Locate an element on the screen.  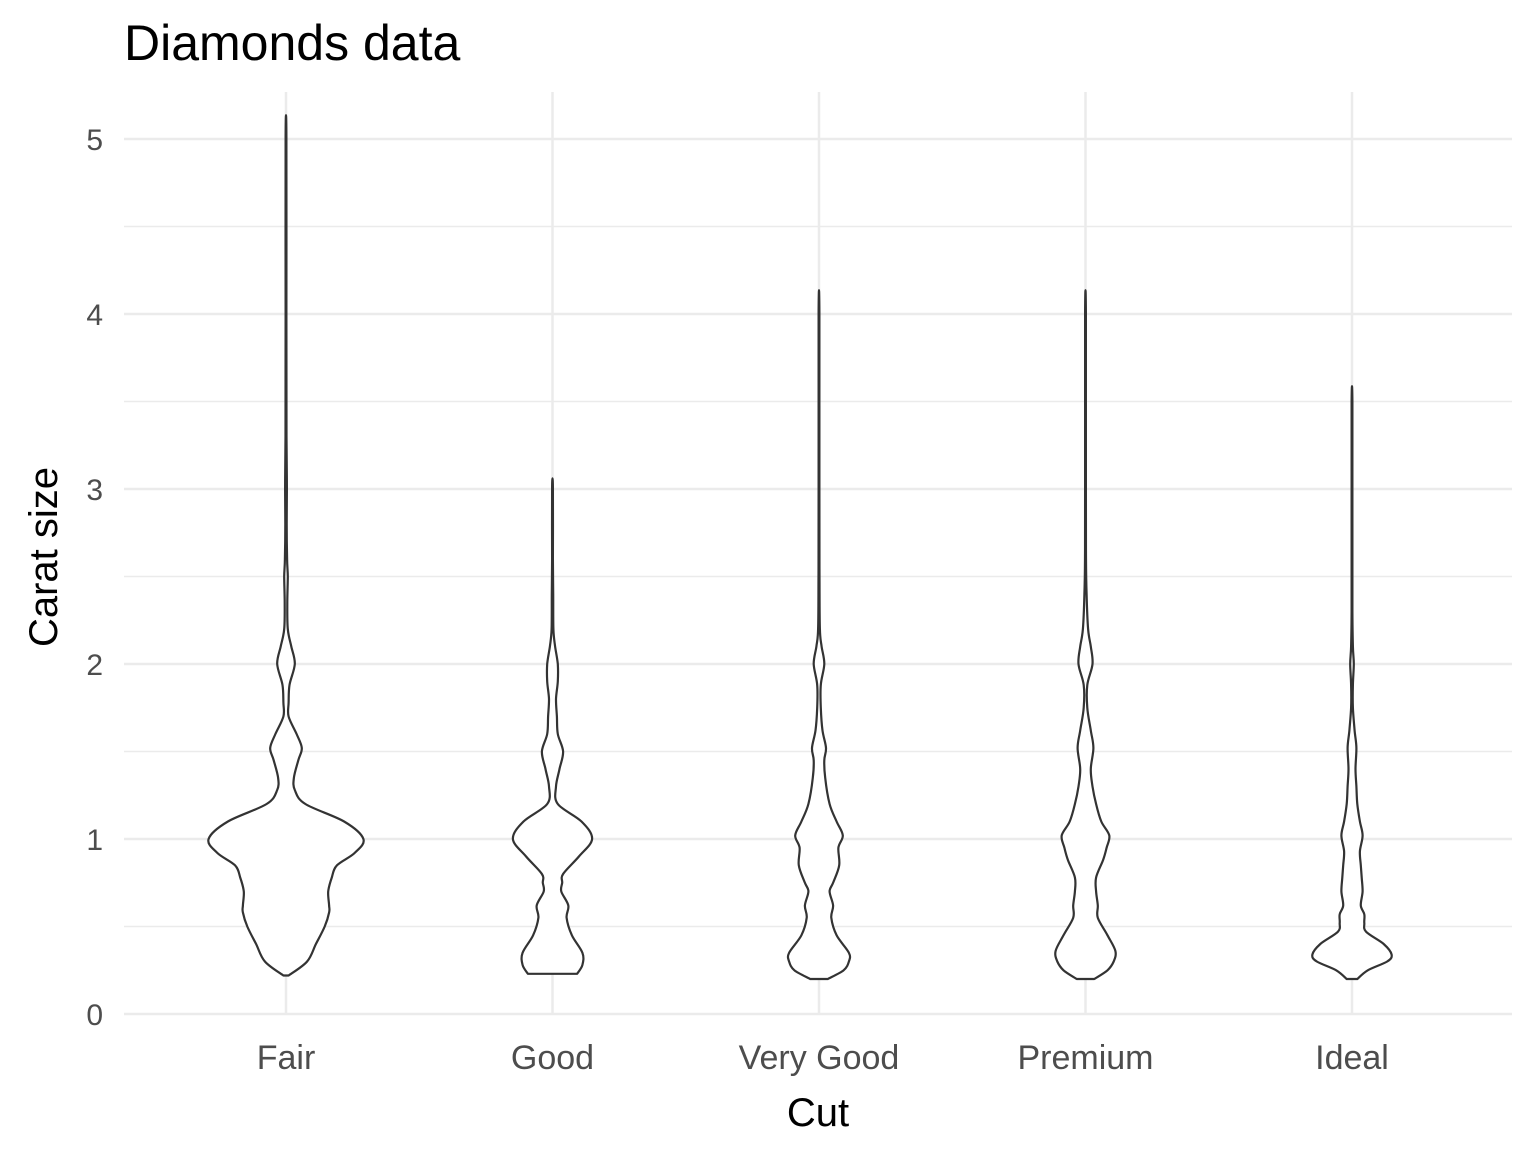
x-axis-title: Cut is located at coordinates (818, 1113).